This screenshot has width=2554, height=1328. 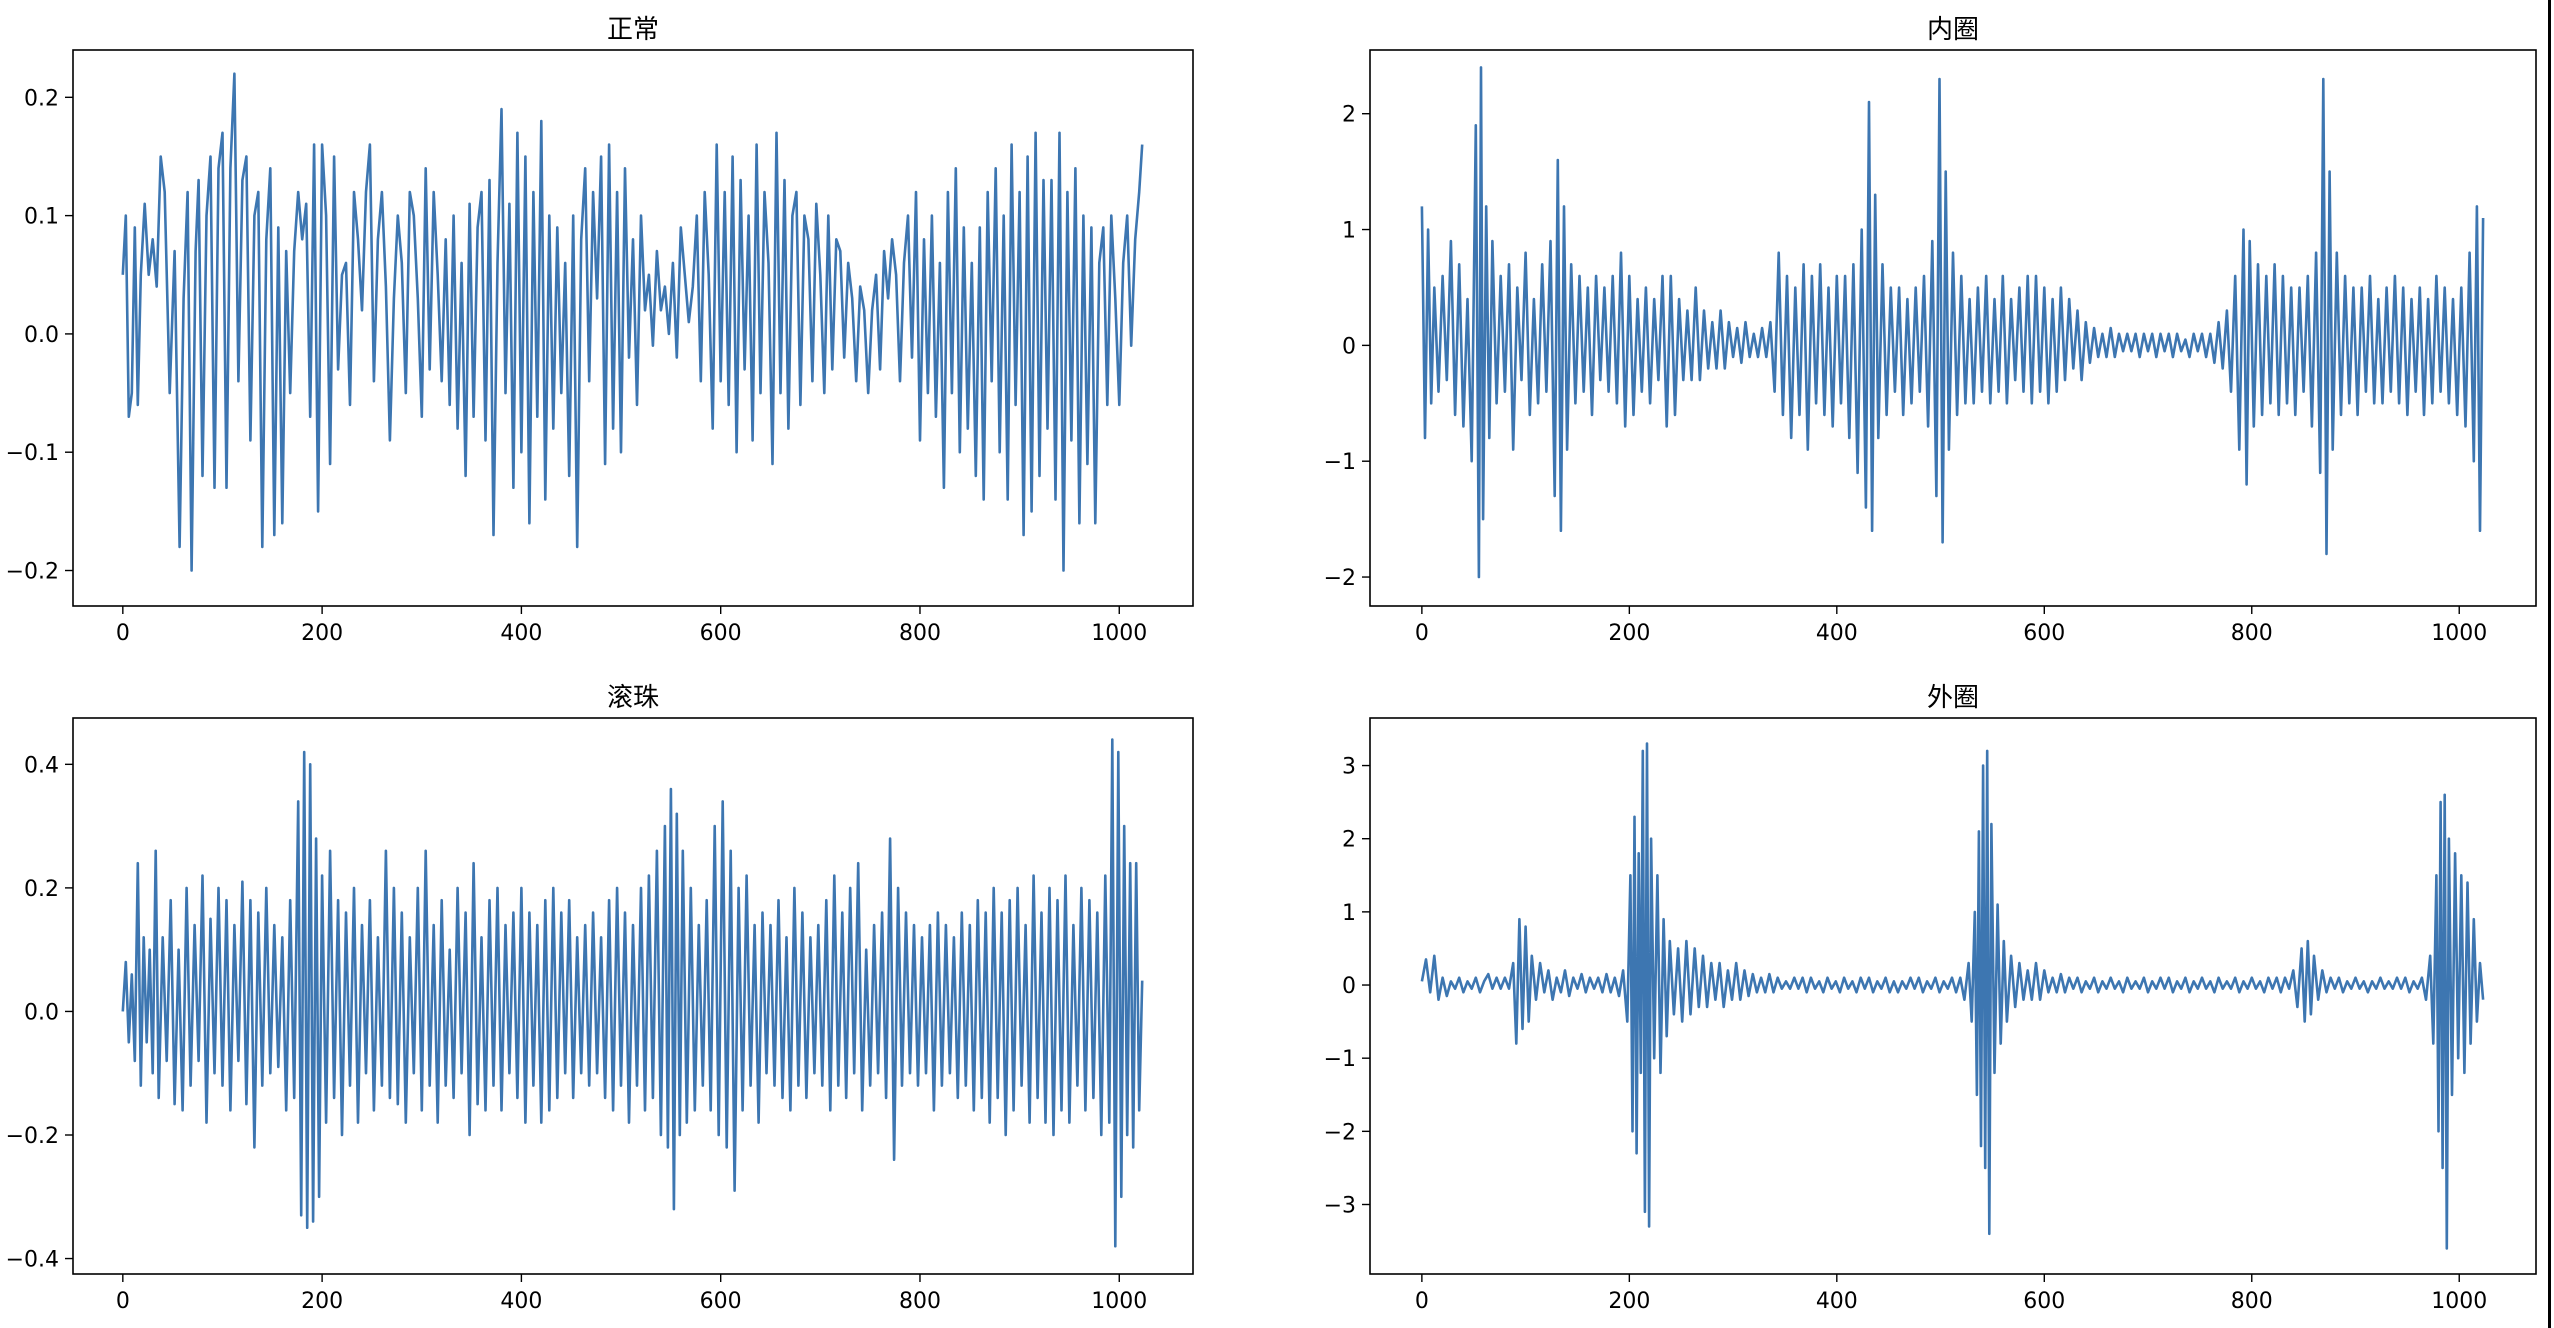 What do you see at coordinates (32, 1260) in the screenshot?
I see `y-tick-label: −0.4` at bounding box center [32, 1260].